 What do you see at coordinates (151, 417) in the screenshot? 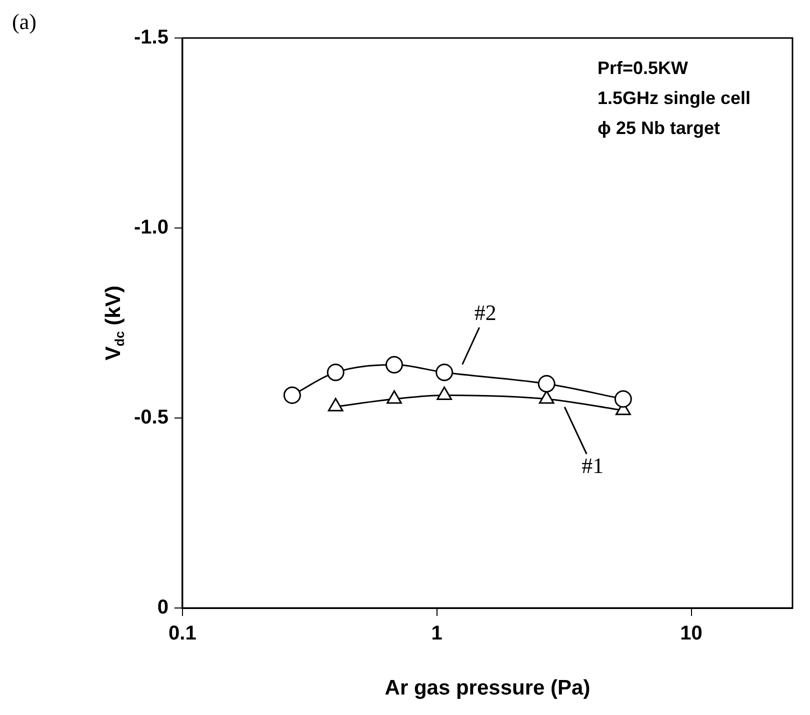
I see `y-tick-label: -0.5` at bounding box center [151, 417].